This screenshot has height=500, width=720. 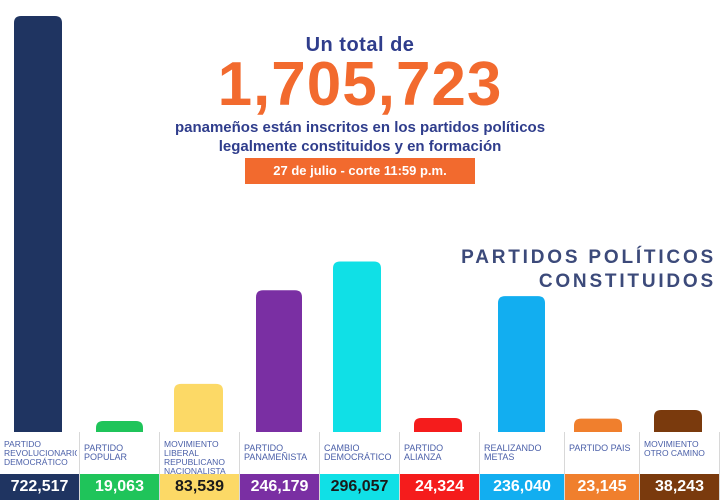 I want to click on party-cell-4: PARTIDO PANAMEÑISTA 246,179, so click(x=280, y=466).